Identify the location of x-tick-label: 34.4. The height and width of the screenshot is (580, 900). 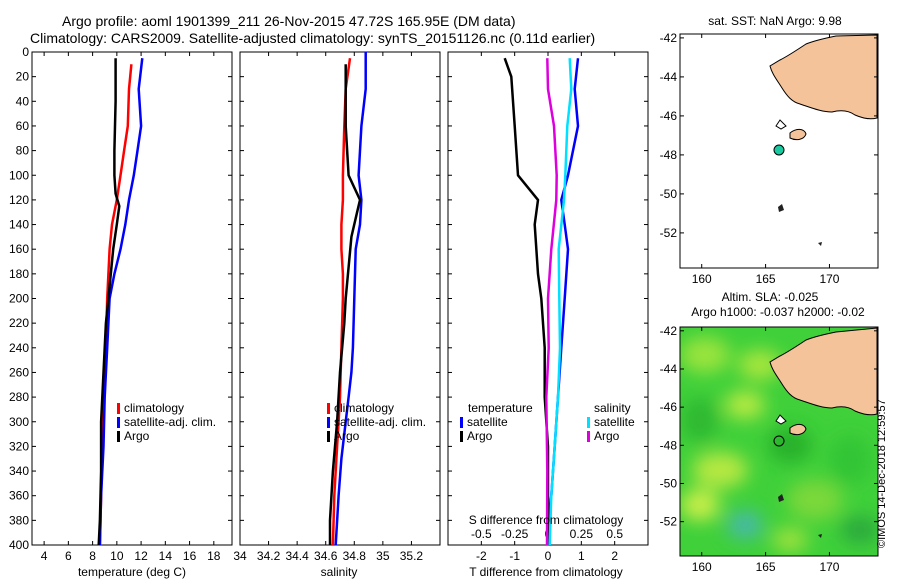
(297, 556).